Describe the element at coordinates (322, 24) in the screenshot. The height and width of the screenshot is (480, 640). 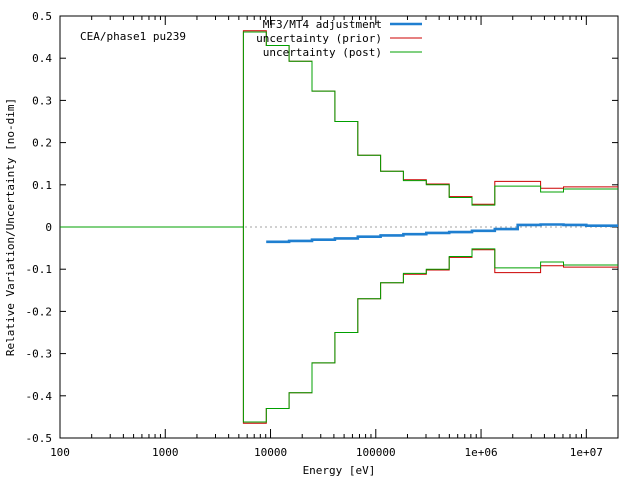
I see `legend-label: MF3/MT4 adjustment` at that location.